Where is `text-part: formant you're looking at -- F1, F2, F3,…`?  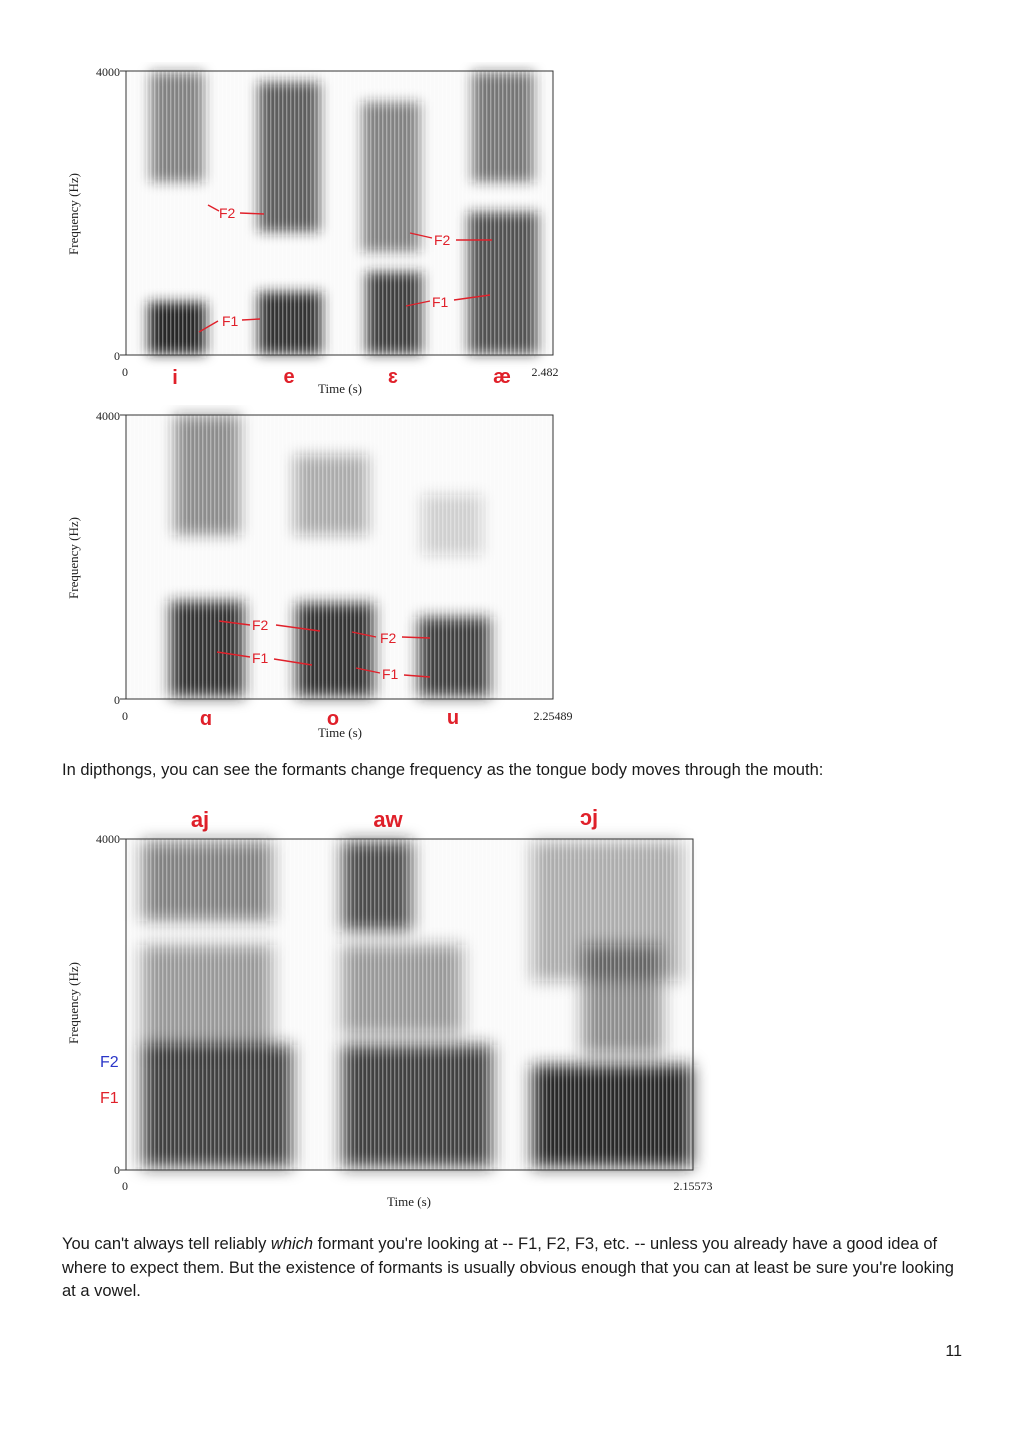 text-part: formant you're looking at -- F1, F2, F3,… is located at coordinates (508, 1267).